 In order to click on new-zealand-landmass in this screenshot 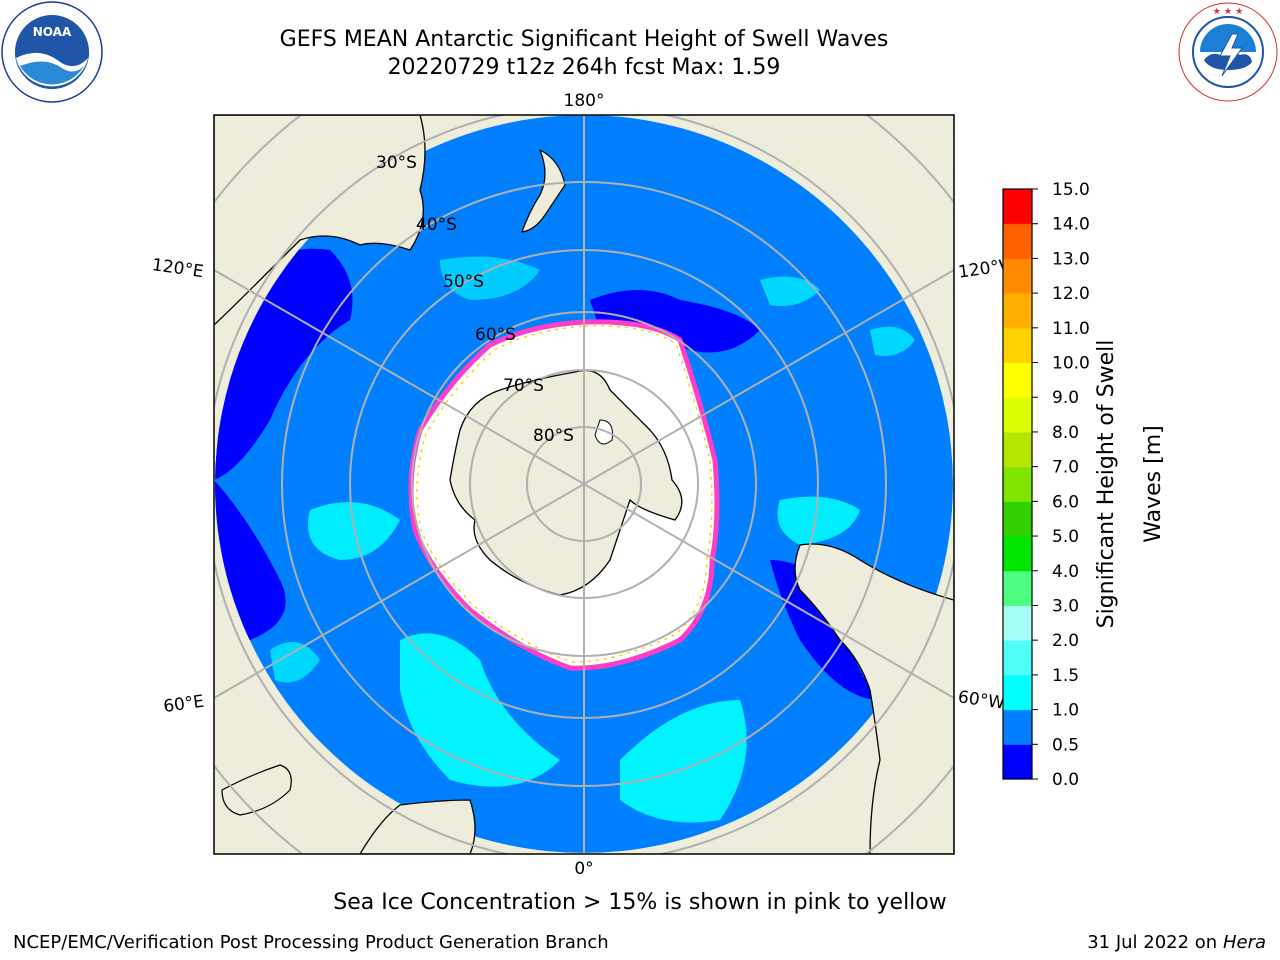, I will do `click(543, 190)`.